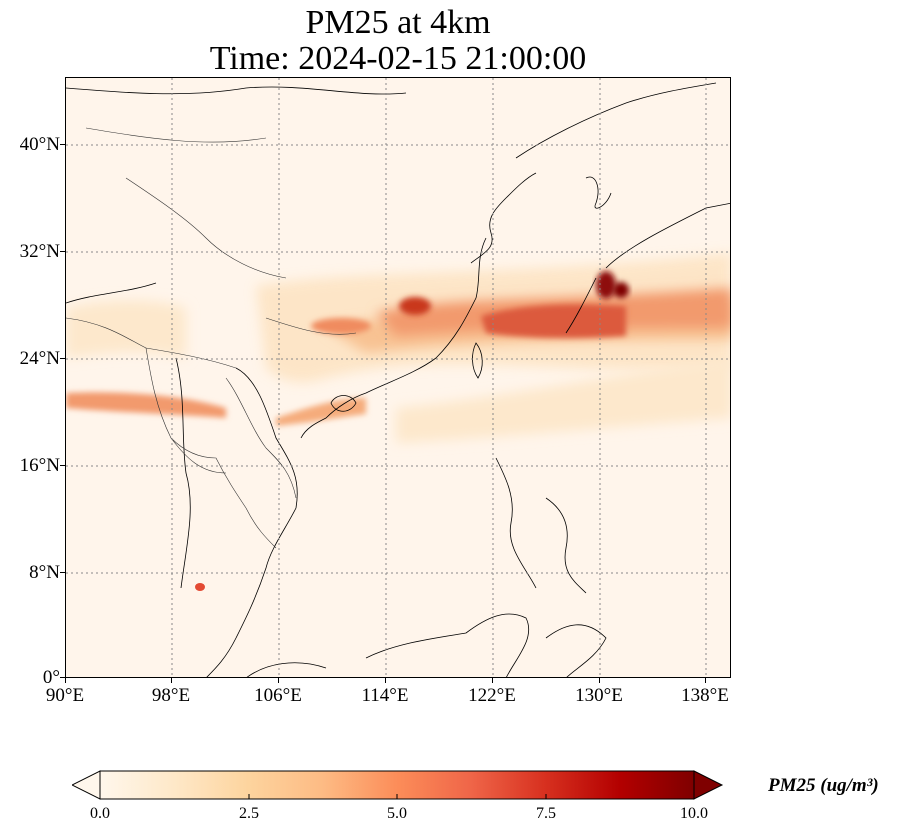 Image resolution: width=905 pixels, height=836 pixels. Describe the element at coordinates (694, 813) in the screenshot. I see `colorbar-tick-label: 10.0` at that location.